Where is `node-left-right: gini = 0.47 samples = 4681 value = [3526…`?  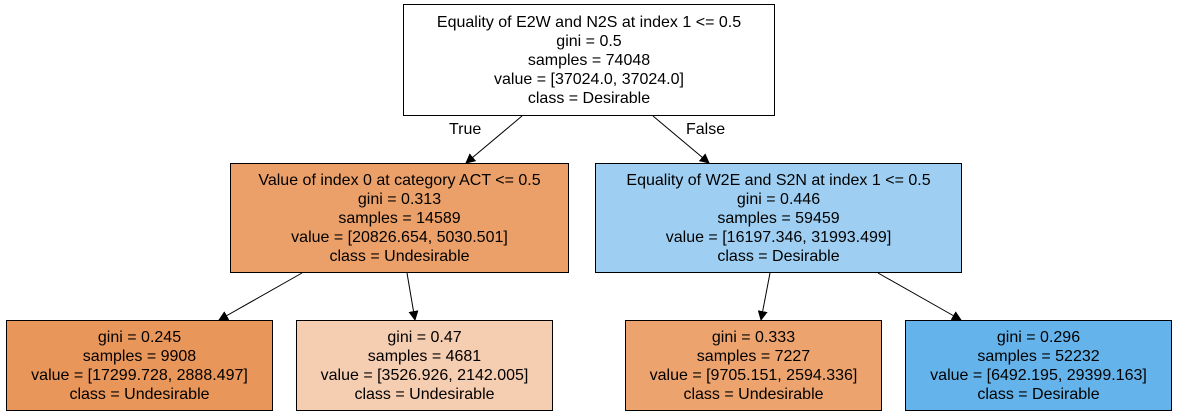
node-left-right: gini = 0.47 samples = 4681 value = [3526… is located at coordinates (424, 365).